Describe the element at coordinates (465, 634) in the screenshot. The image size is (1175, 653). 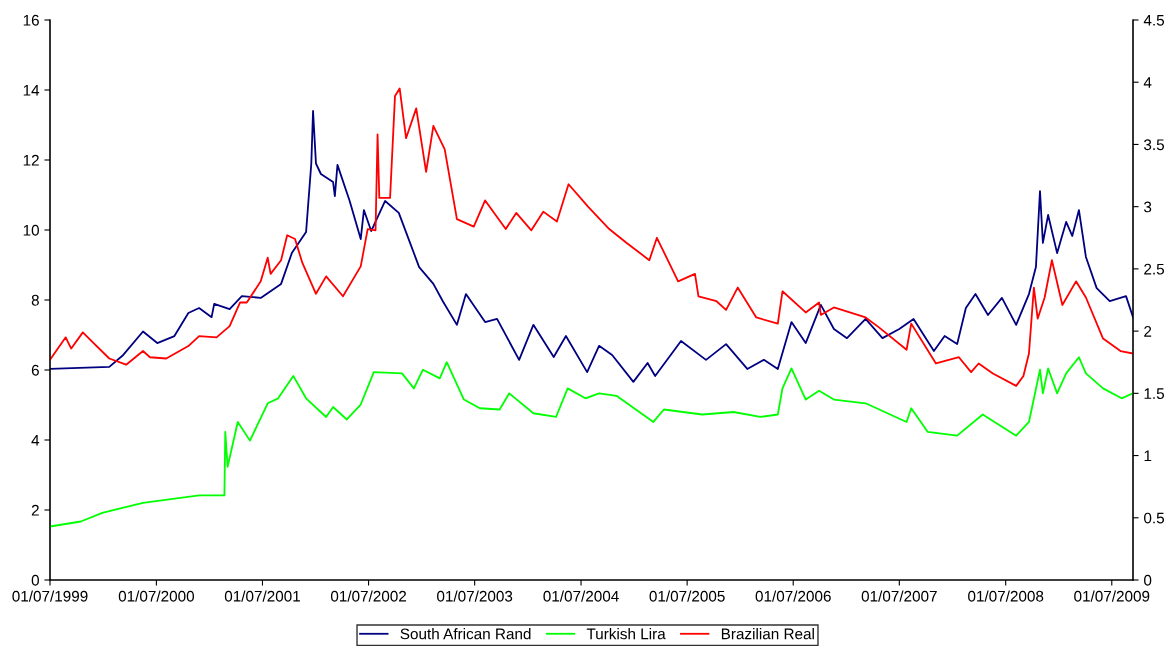
I see `legend-label: South African Rand` at that location.